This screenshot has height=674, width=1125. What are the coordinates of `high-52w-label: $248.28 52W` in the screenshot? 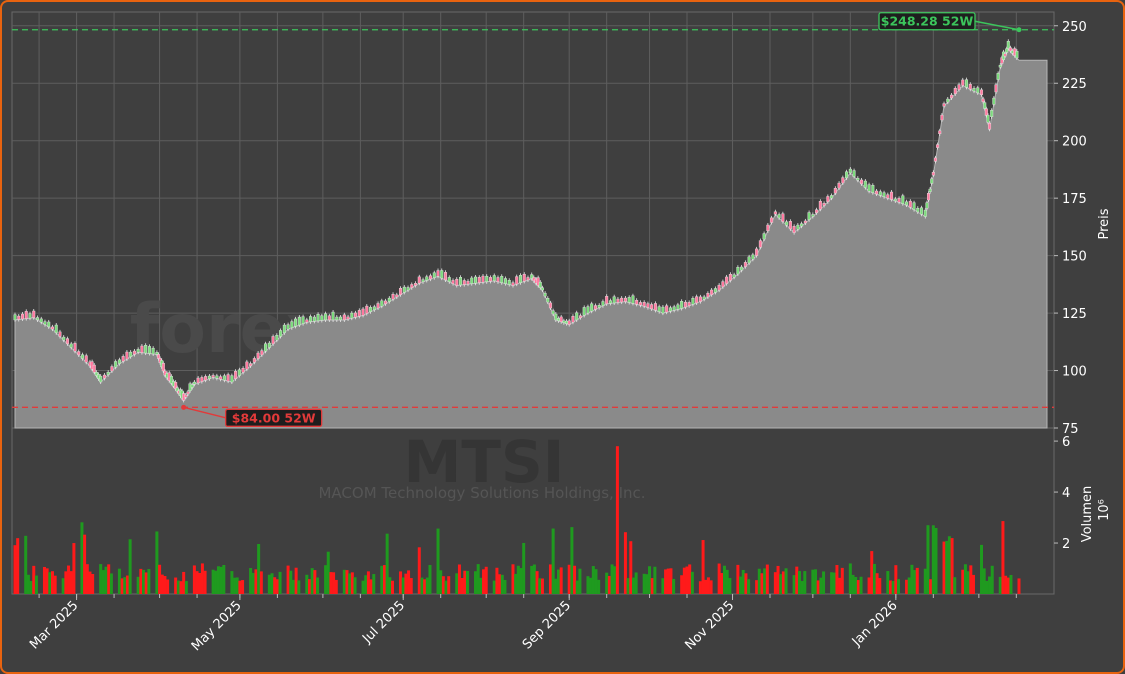 It's located at (927, 21).